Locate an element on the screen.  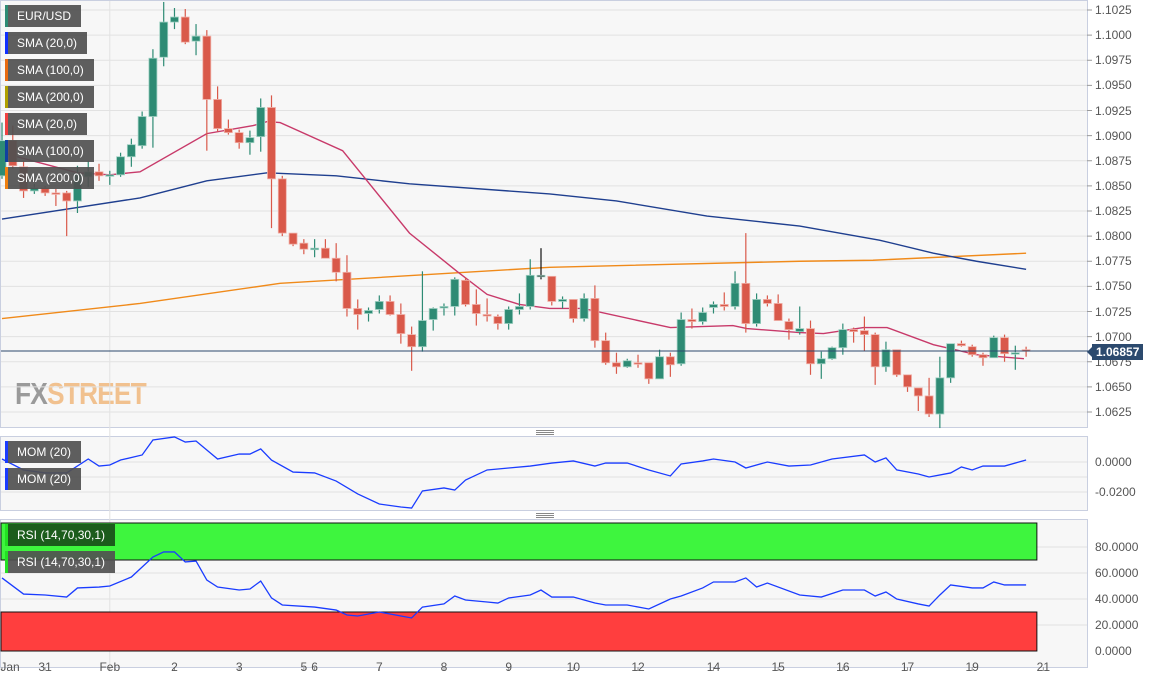
rsi-overbought-zone is located at coordinates (519, 541).